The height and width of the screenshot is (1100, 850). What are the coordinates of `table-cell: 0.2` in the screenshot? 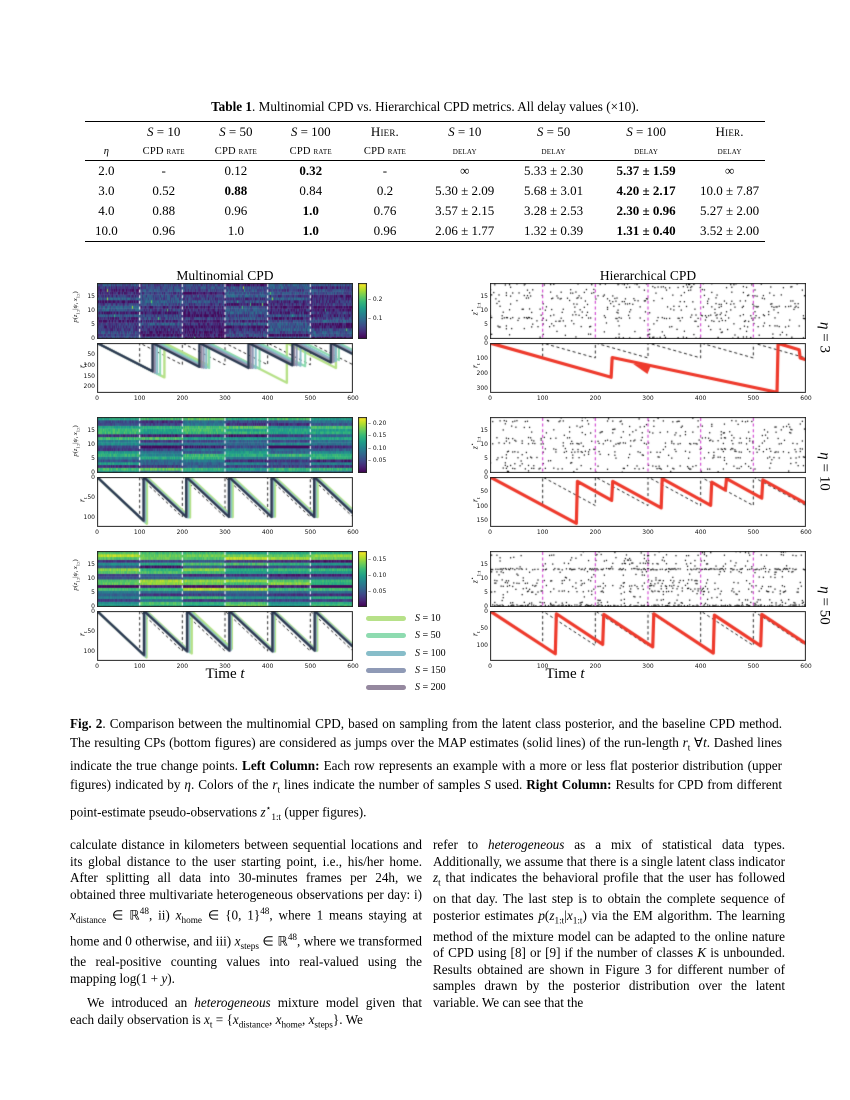 It's located at (385, 190).